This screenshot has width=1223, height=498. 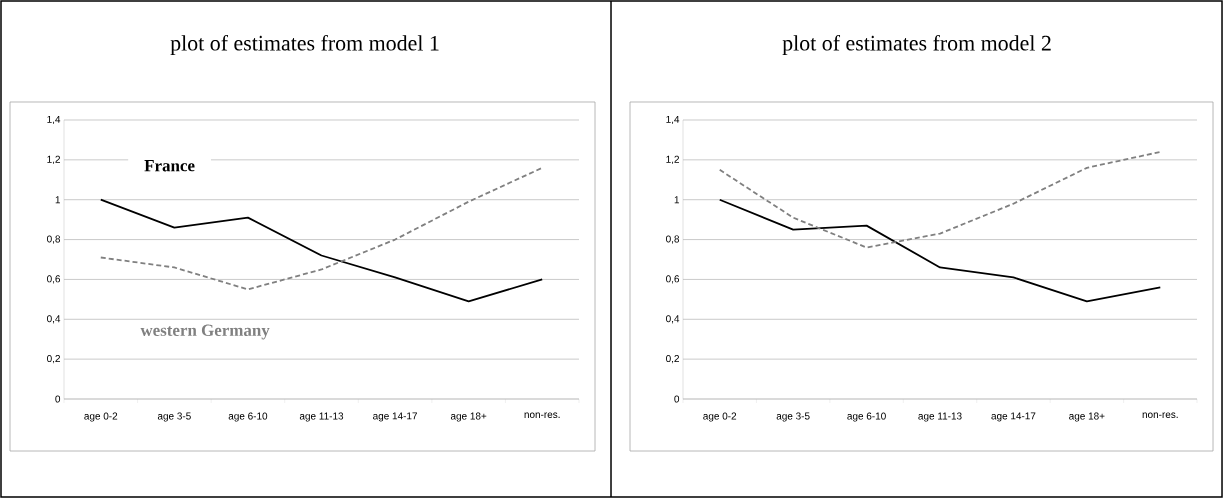 I want to click on text: France, so click(x=169, y=166).